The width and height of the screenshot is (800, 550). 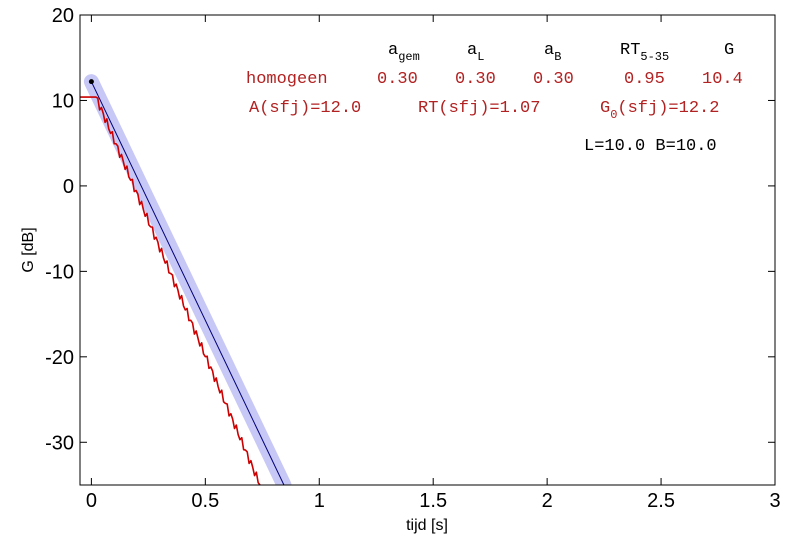 I want to click on annotation-header: agem aL aB RT5-35 G, so click(x=561, y=52).